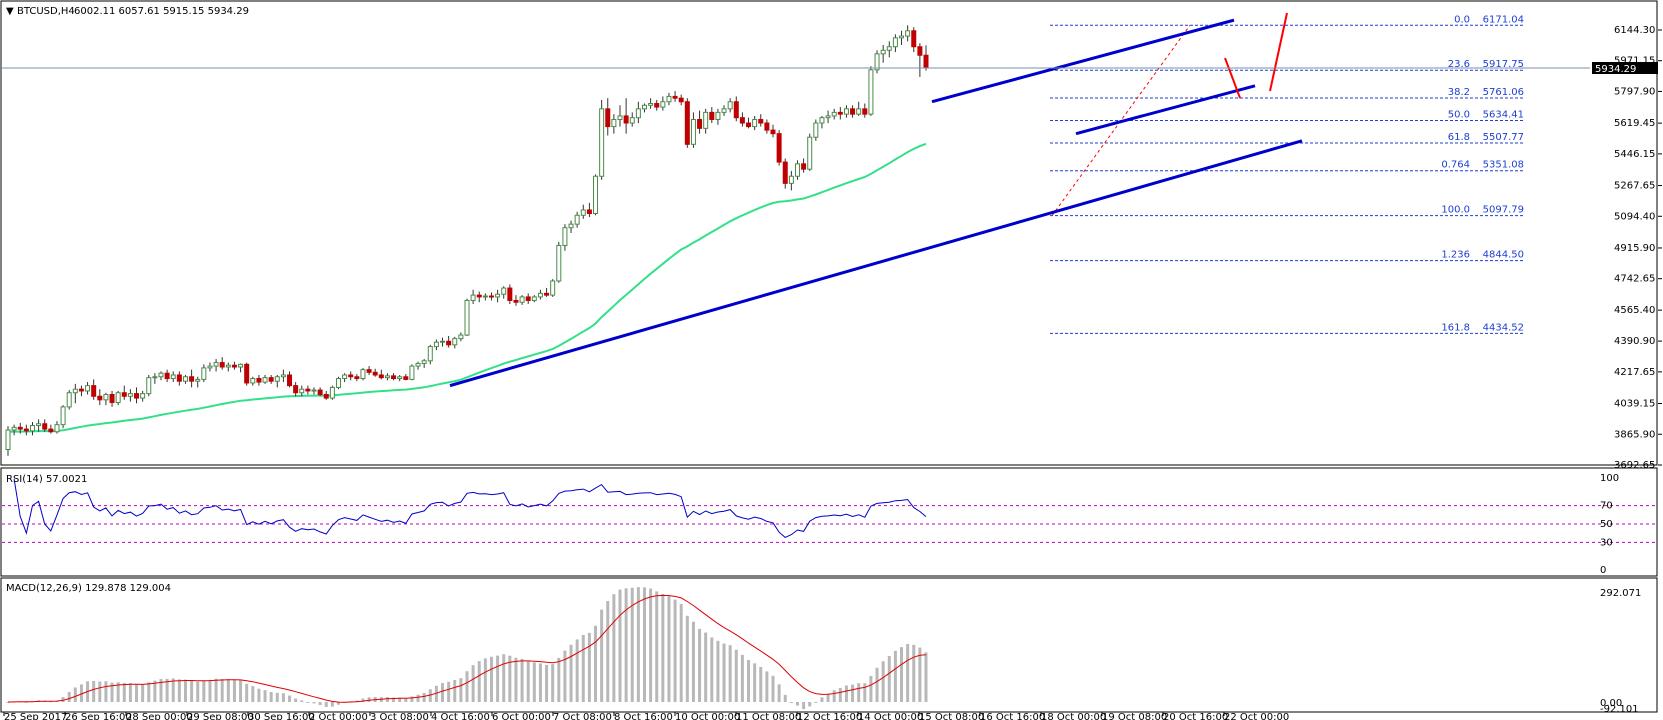  Describe the element at coordinates (1232, 78) in the screenshot. I see `down-arrow-line` at that location.